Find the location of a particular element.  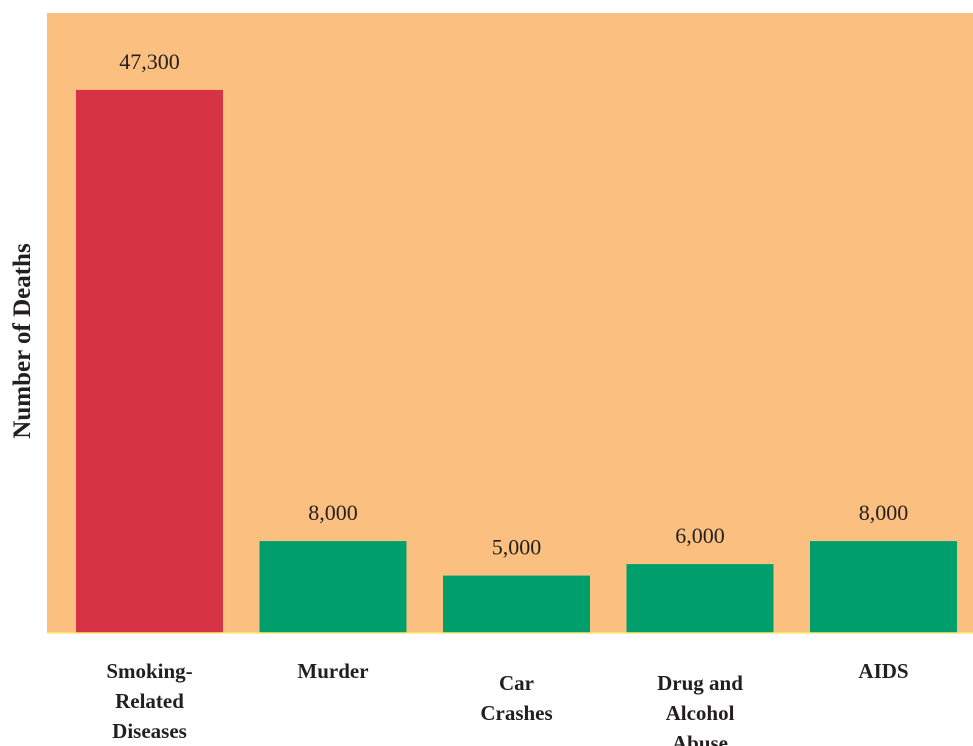

category-label-3: Drug and Alcohol Abuse is located at coordinates (700, 708).